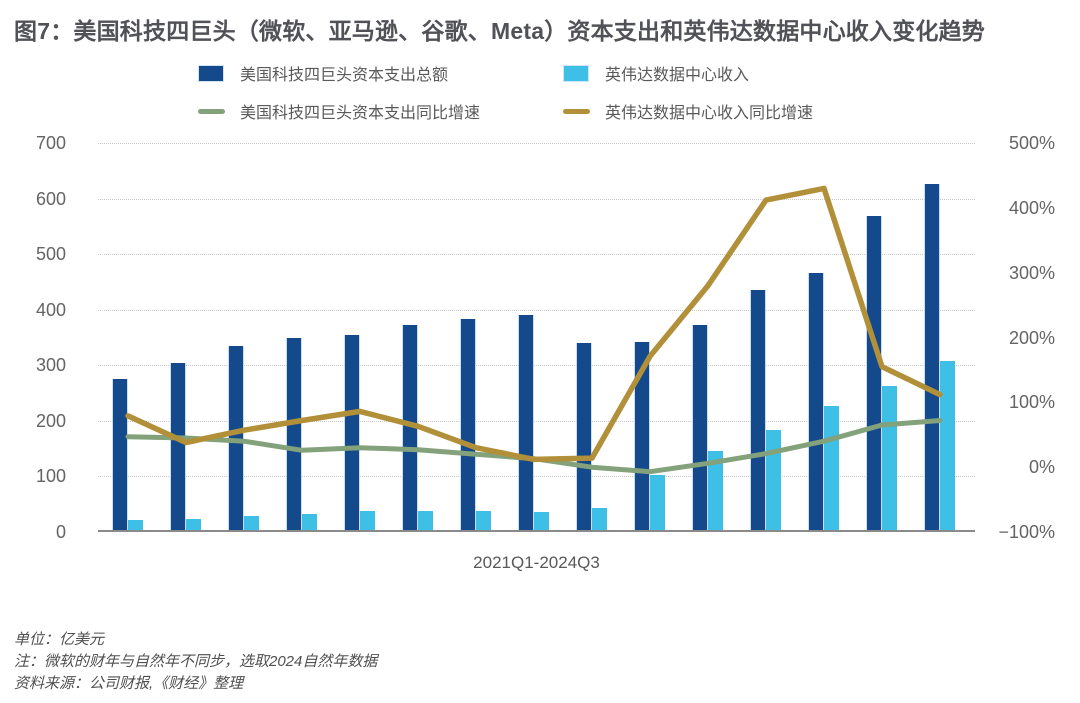  Describe the element at coordinates (1031, 143) in the screenshot. I see `right-tick-label: 500%` at that location.